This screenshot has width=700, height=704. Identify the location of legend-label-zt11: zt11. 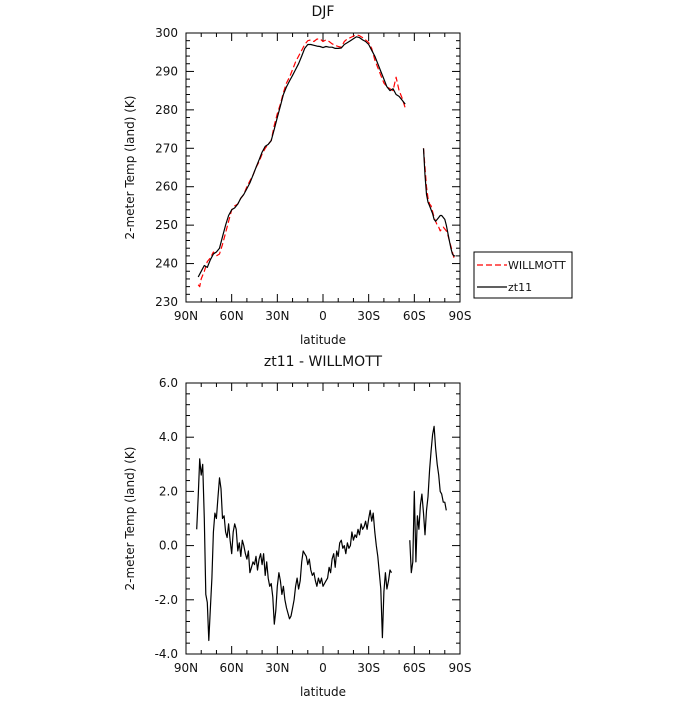
(520, 287).